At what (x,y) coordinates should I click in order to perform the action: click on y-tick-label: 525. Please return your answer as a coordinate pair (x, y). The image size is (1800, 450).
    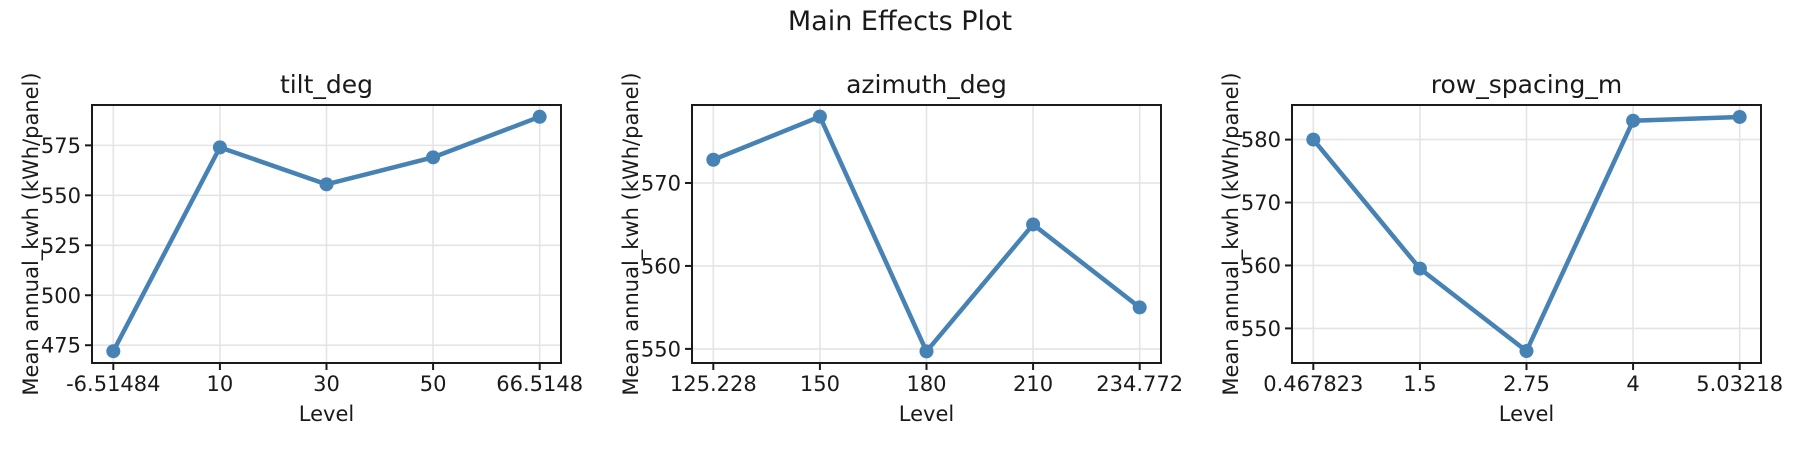
    Looking at the image, I should click on (61, 246).